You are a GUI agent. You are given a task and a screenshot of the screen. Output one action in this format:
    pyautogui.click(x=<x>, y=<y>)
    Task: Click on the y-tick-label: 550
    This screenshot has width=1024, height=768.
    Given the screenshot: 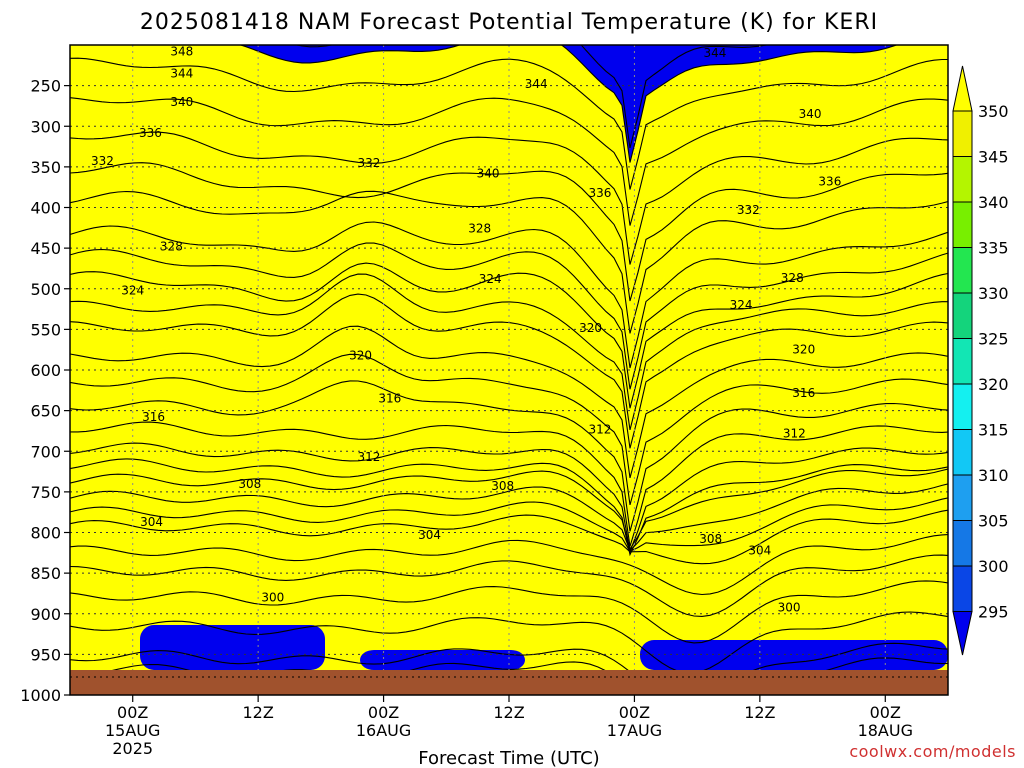 What is the action you would take?
    pyautogui.click(x=45, y=329)
    